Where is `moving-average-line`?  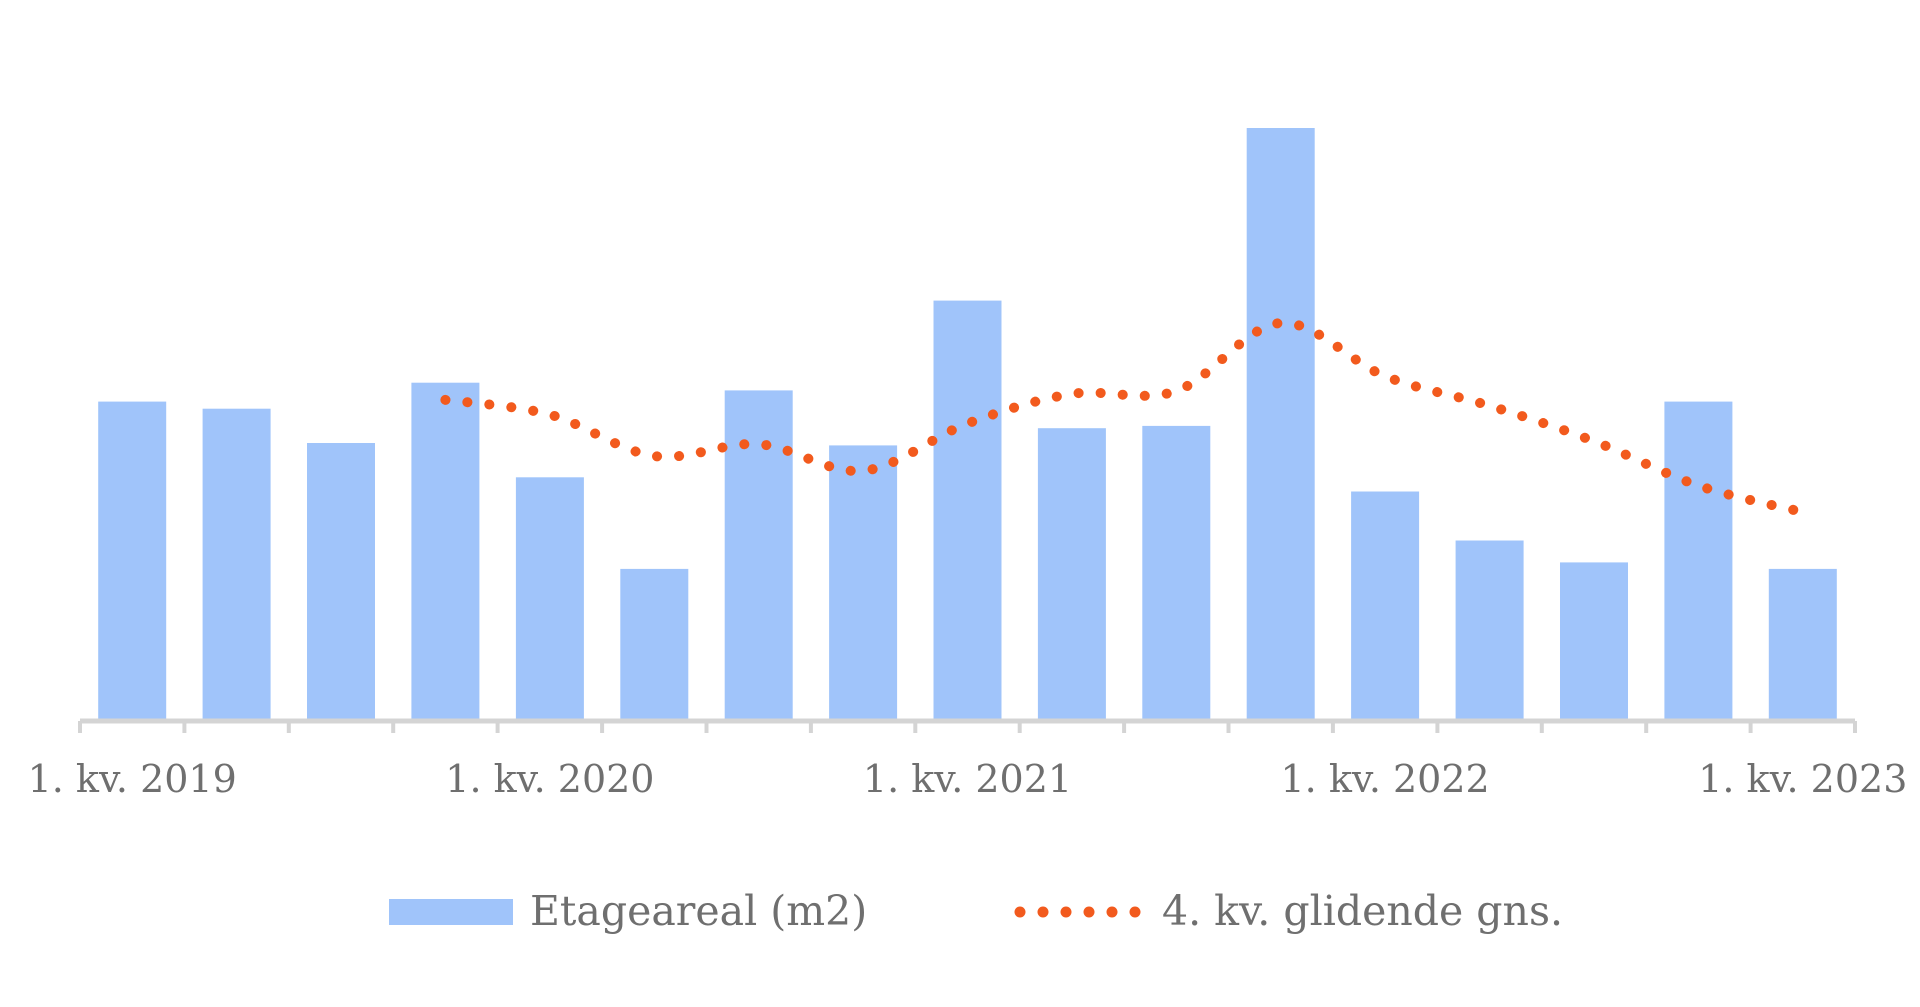 moving-average-line is located at coordinates (1124, 417).